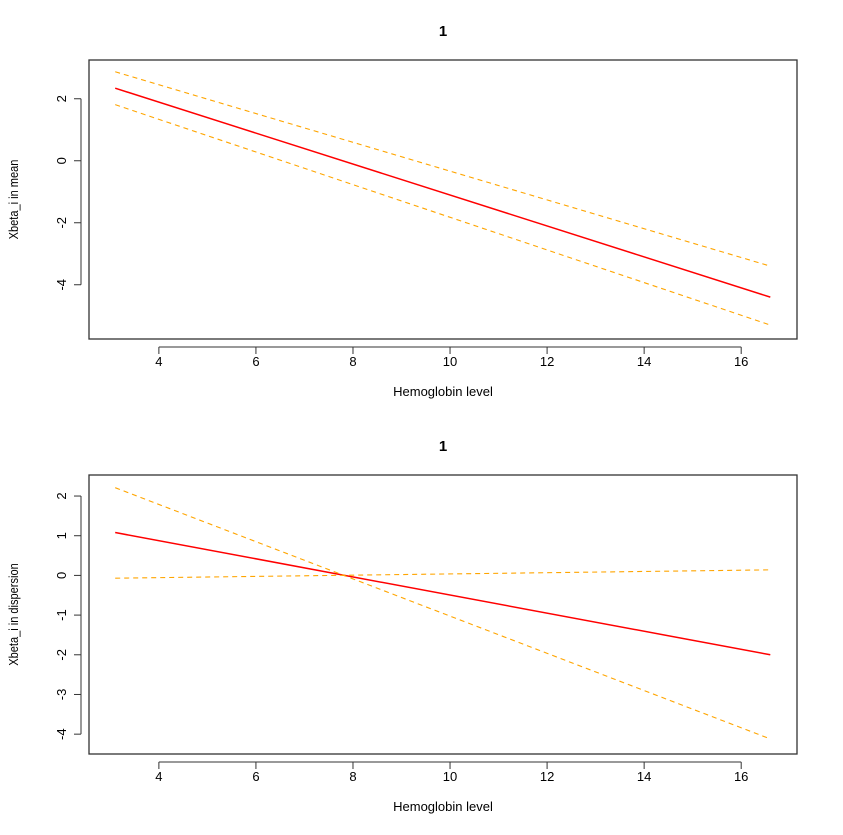 Image resolution: width=843 pixels, height=835 pixels. What do you see at coordinates (443, 593) in the screenshot?
I see `estimate-line` at bounding box center [443, 593].